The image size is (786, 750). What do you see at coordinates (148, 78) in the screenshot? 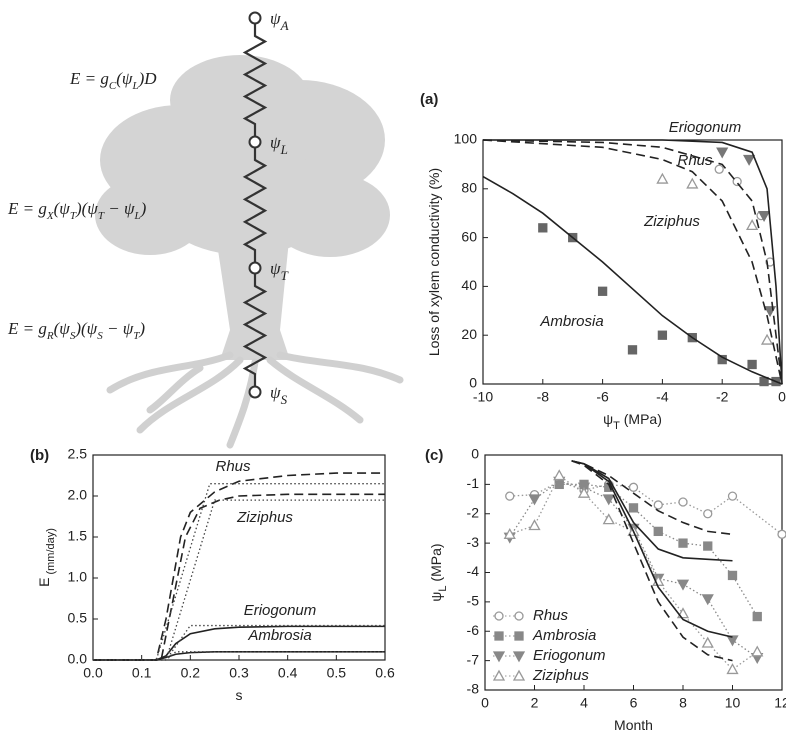
I see `equation-part: )D` at bounding box center [148, 78].